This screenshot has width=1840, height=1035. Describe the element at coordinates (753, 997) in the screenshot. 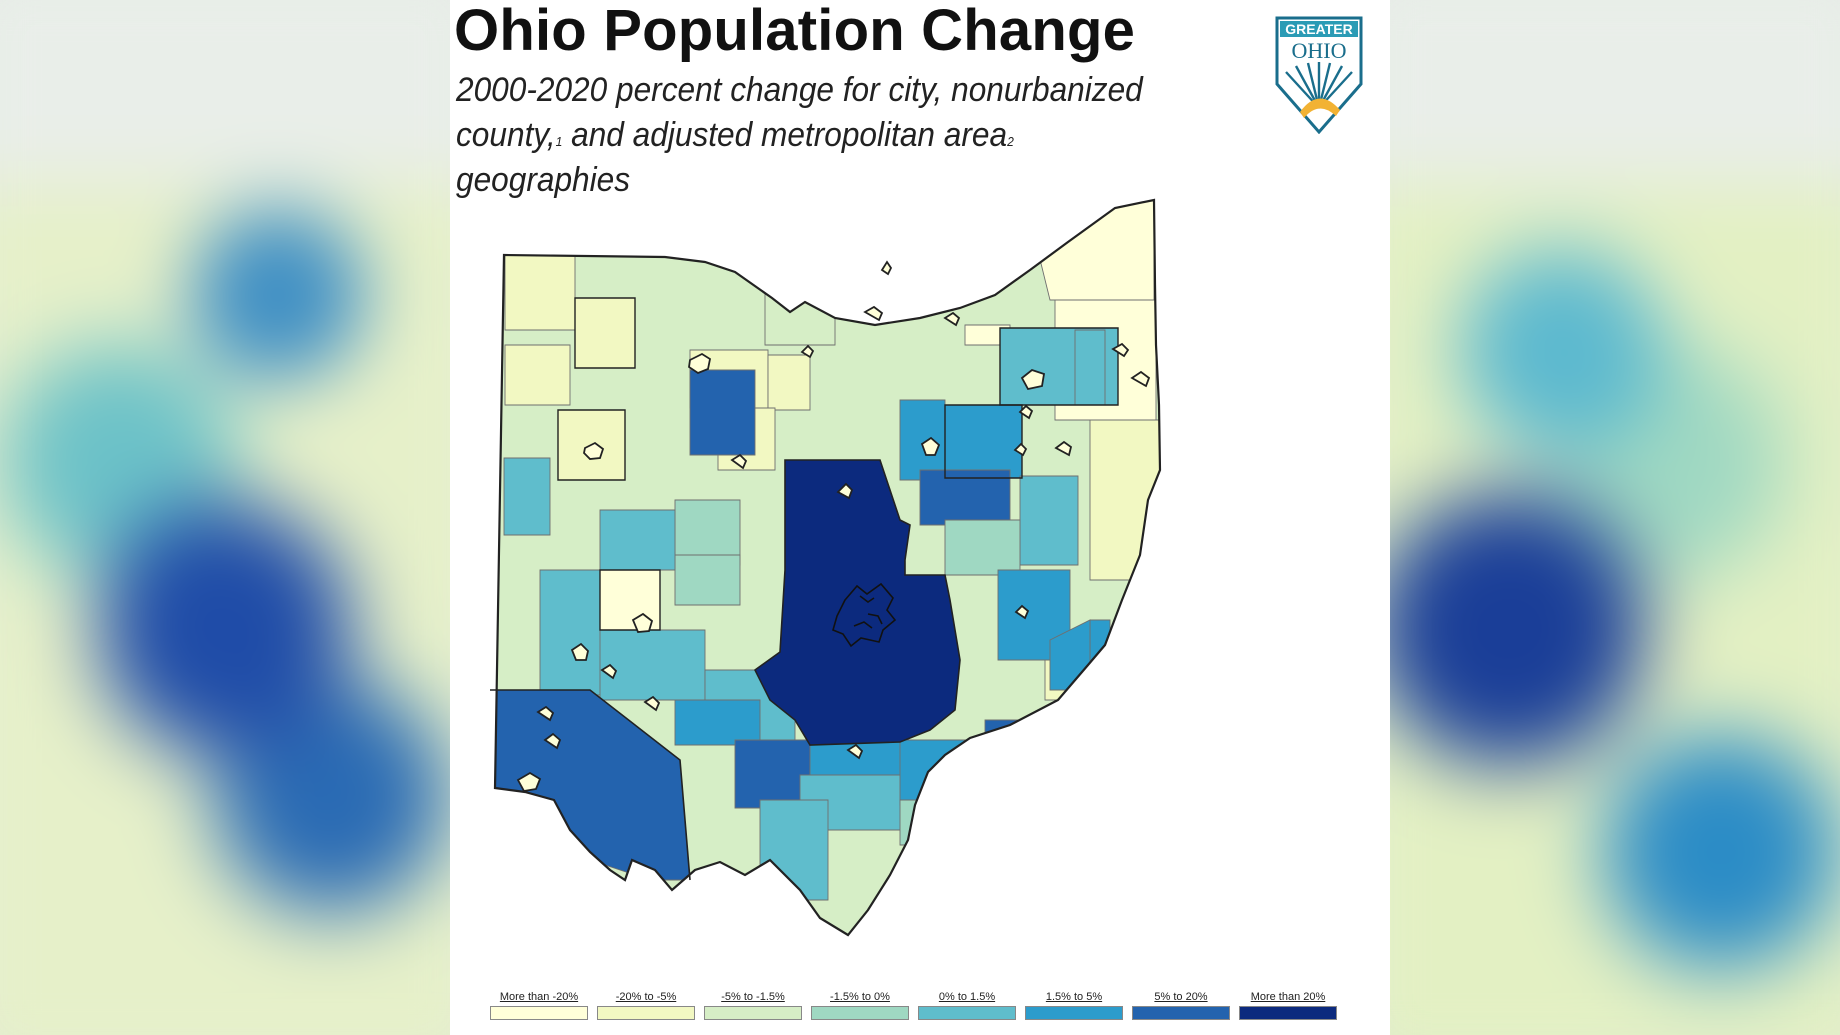

I see `legend-label: -5% to -1.5%` at that location.